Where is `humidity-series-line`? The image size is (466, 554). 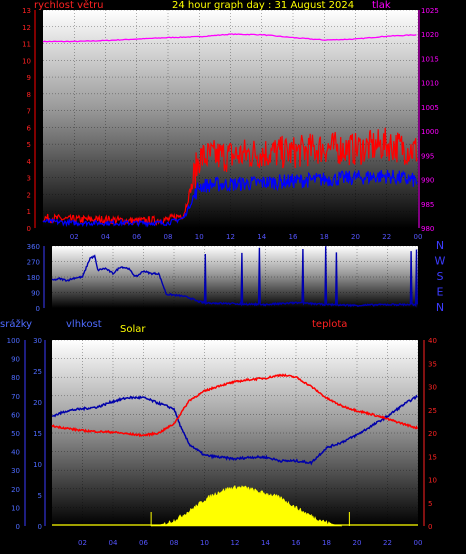 humidity-series-line is located at coordinates (234, 430).